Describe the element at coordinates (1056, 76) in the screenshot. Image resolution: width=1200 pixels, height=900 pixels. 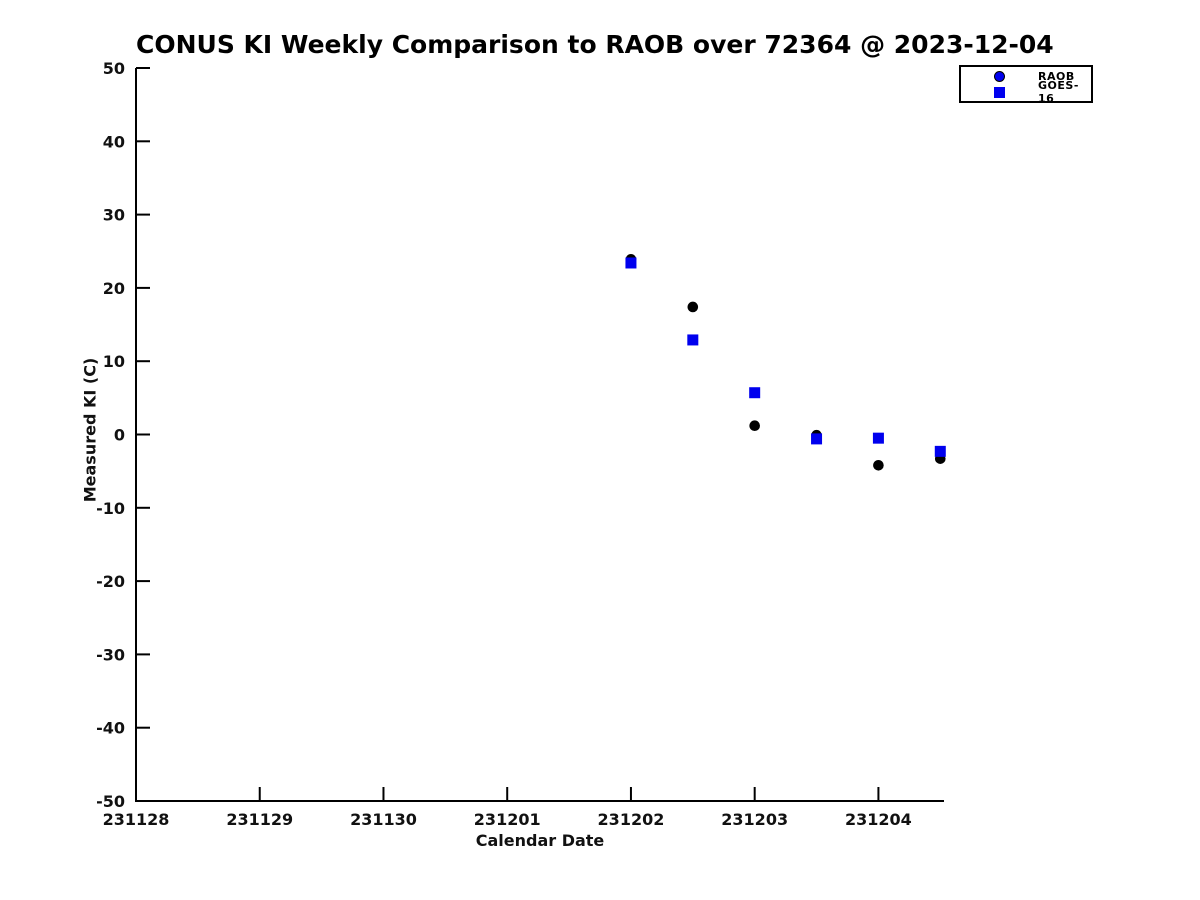
I see `legend-label-raob: RAOB` at that location.